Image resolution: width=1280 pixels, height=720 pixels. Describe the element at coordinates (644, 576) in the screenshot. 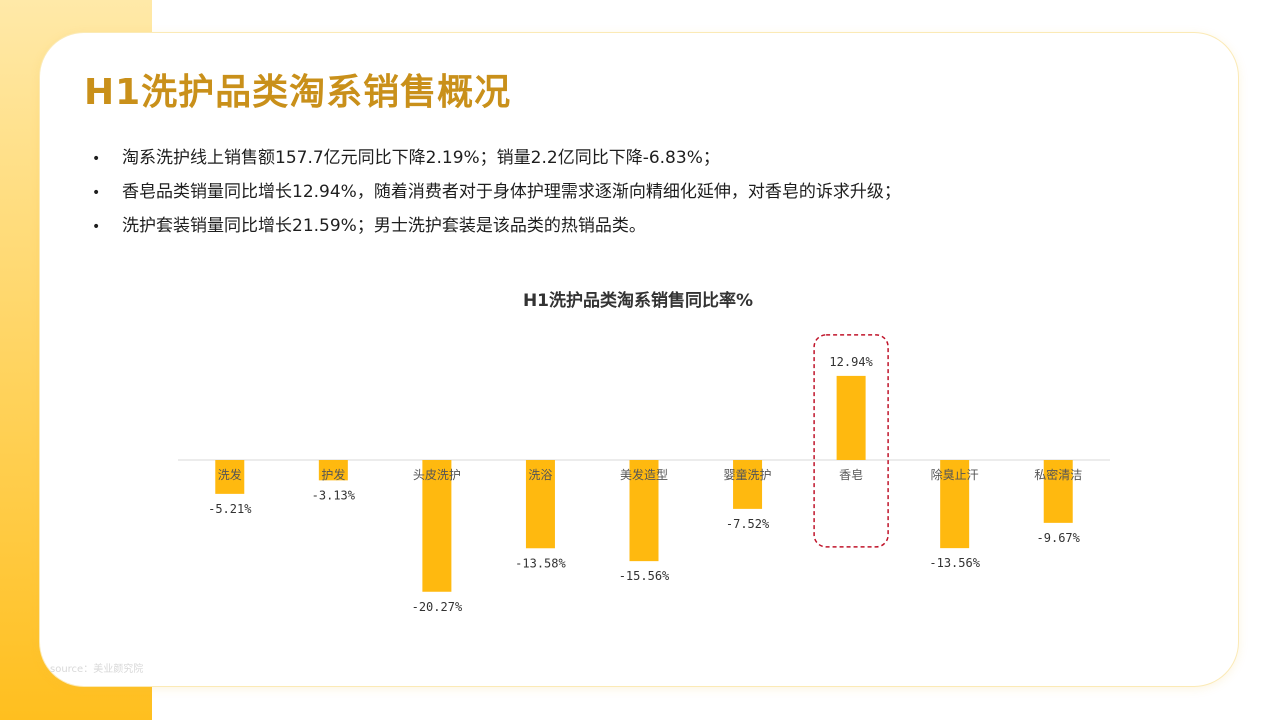

I see `data-label: -15.56%` at that location.